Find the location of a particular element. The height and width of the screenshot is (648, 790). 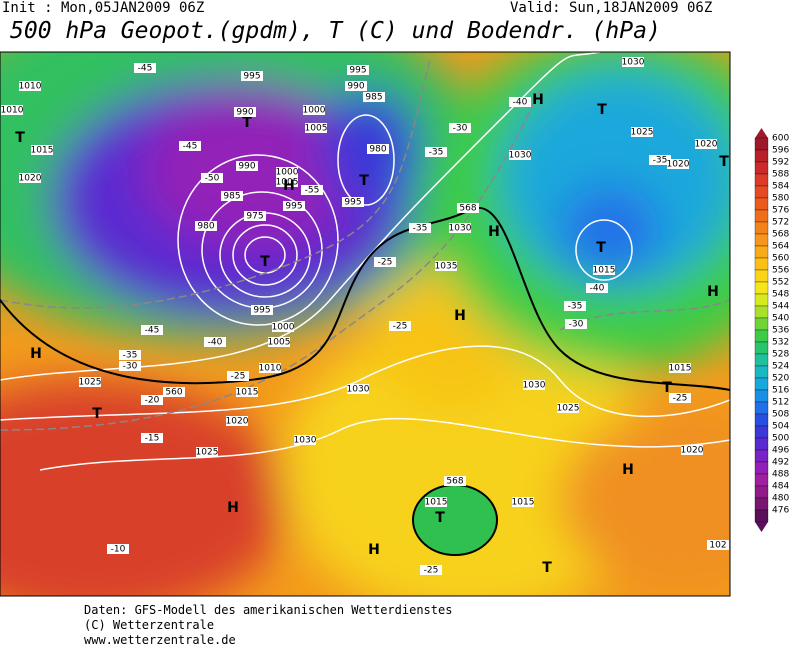

contour-label: 102 is located at coordinates (717, 546).